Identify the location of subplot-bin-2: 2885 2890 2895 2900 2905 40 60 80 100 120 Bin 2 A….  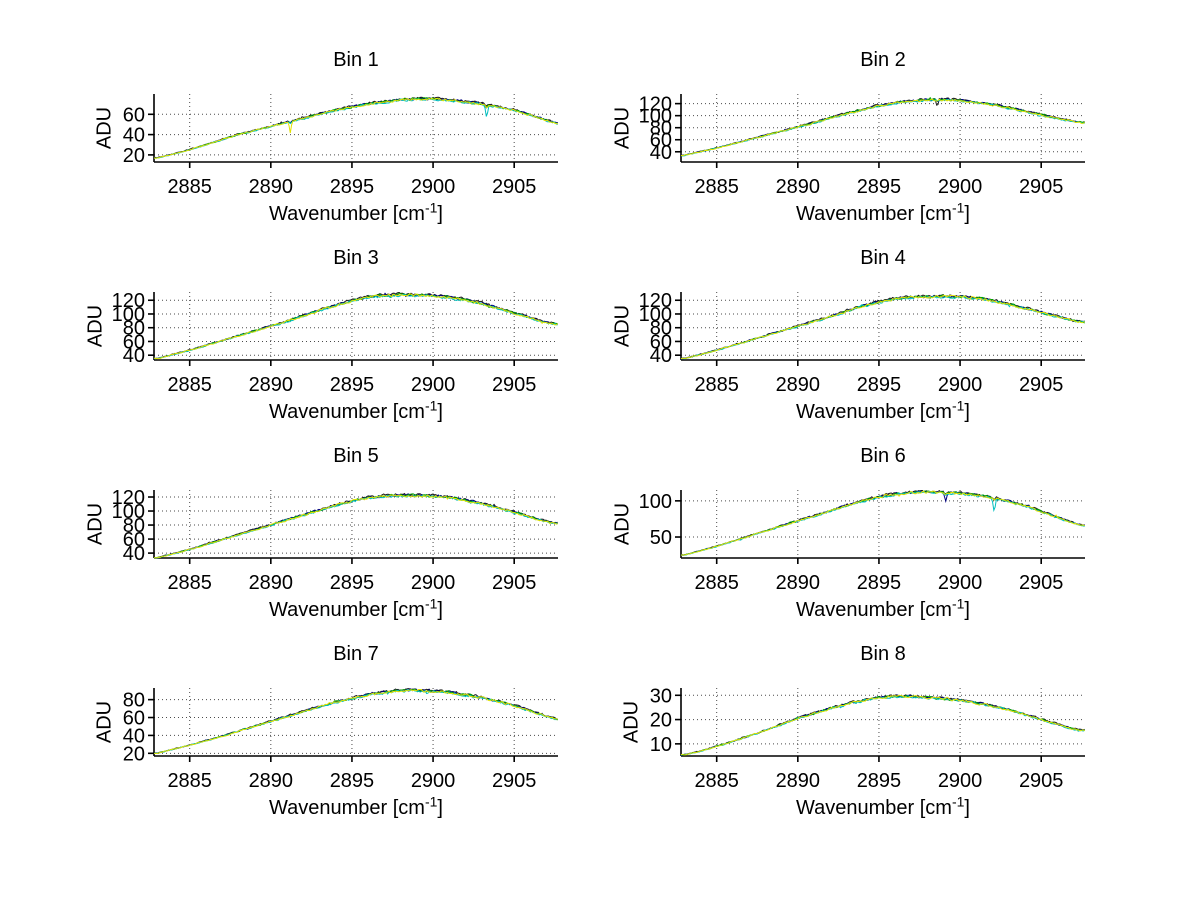
(857, 137).